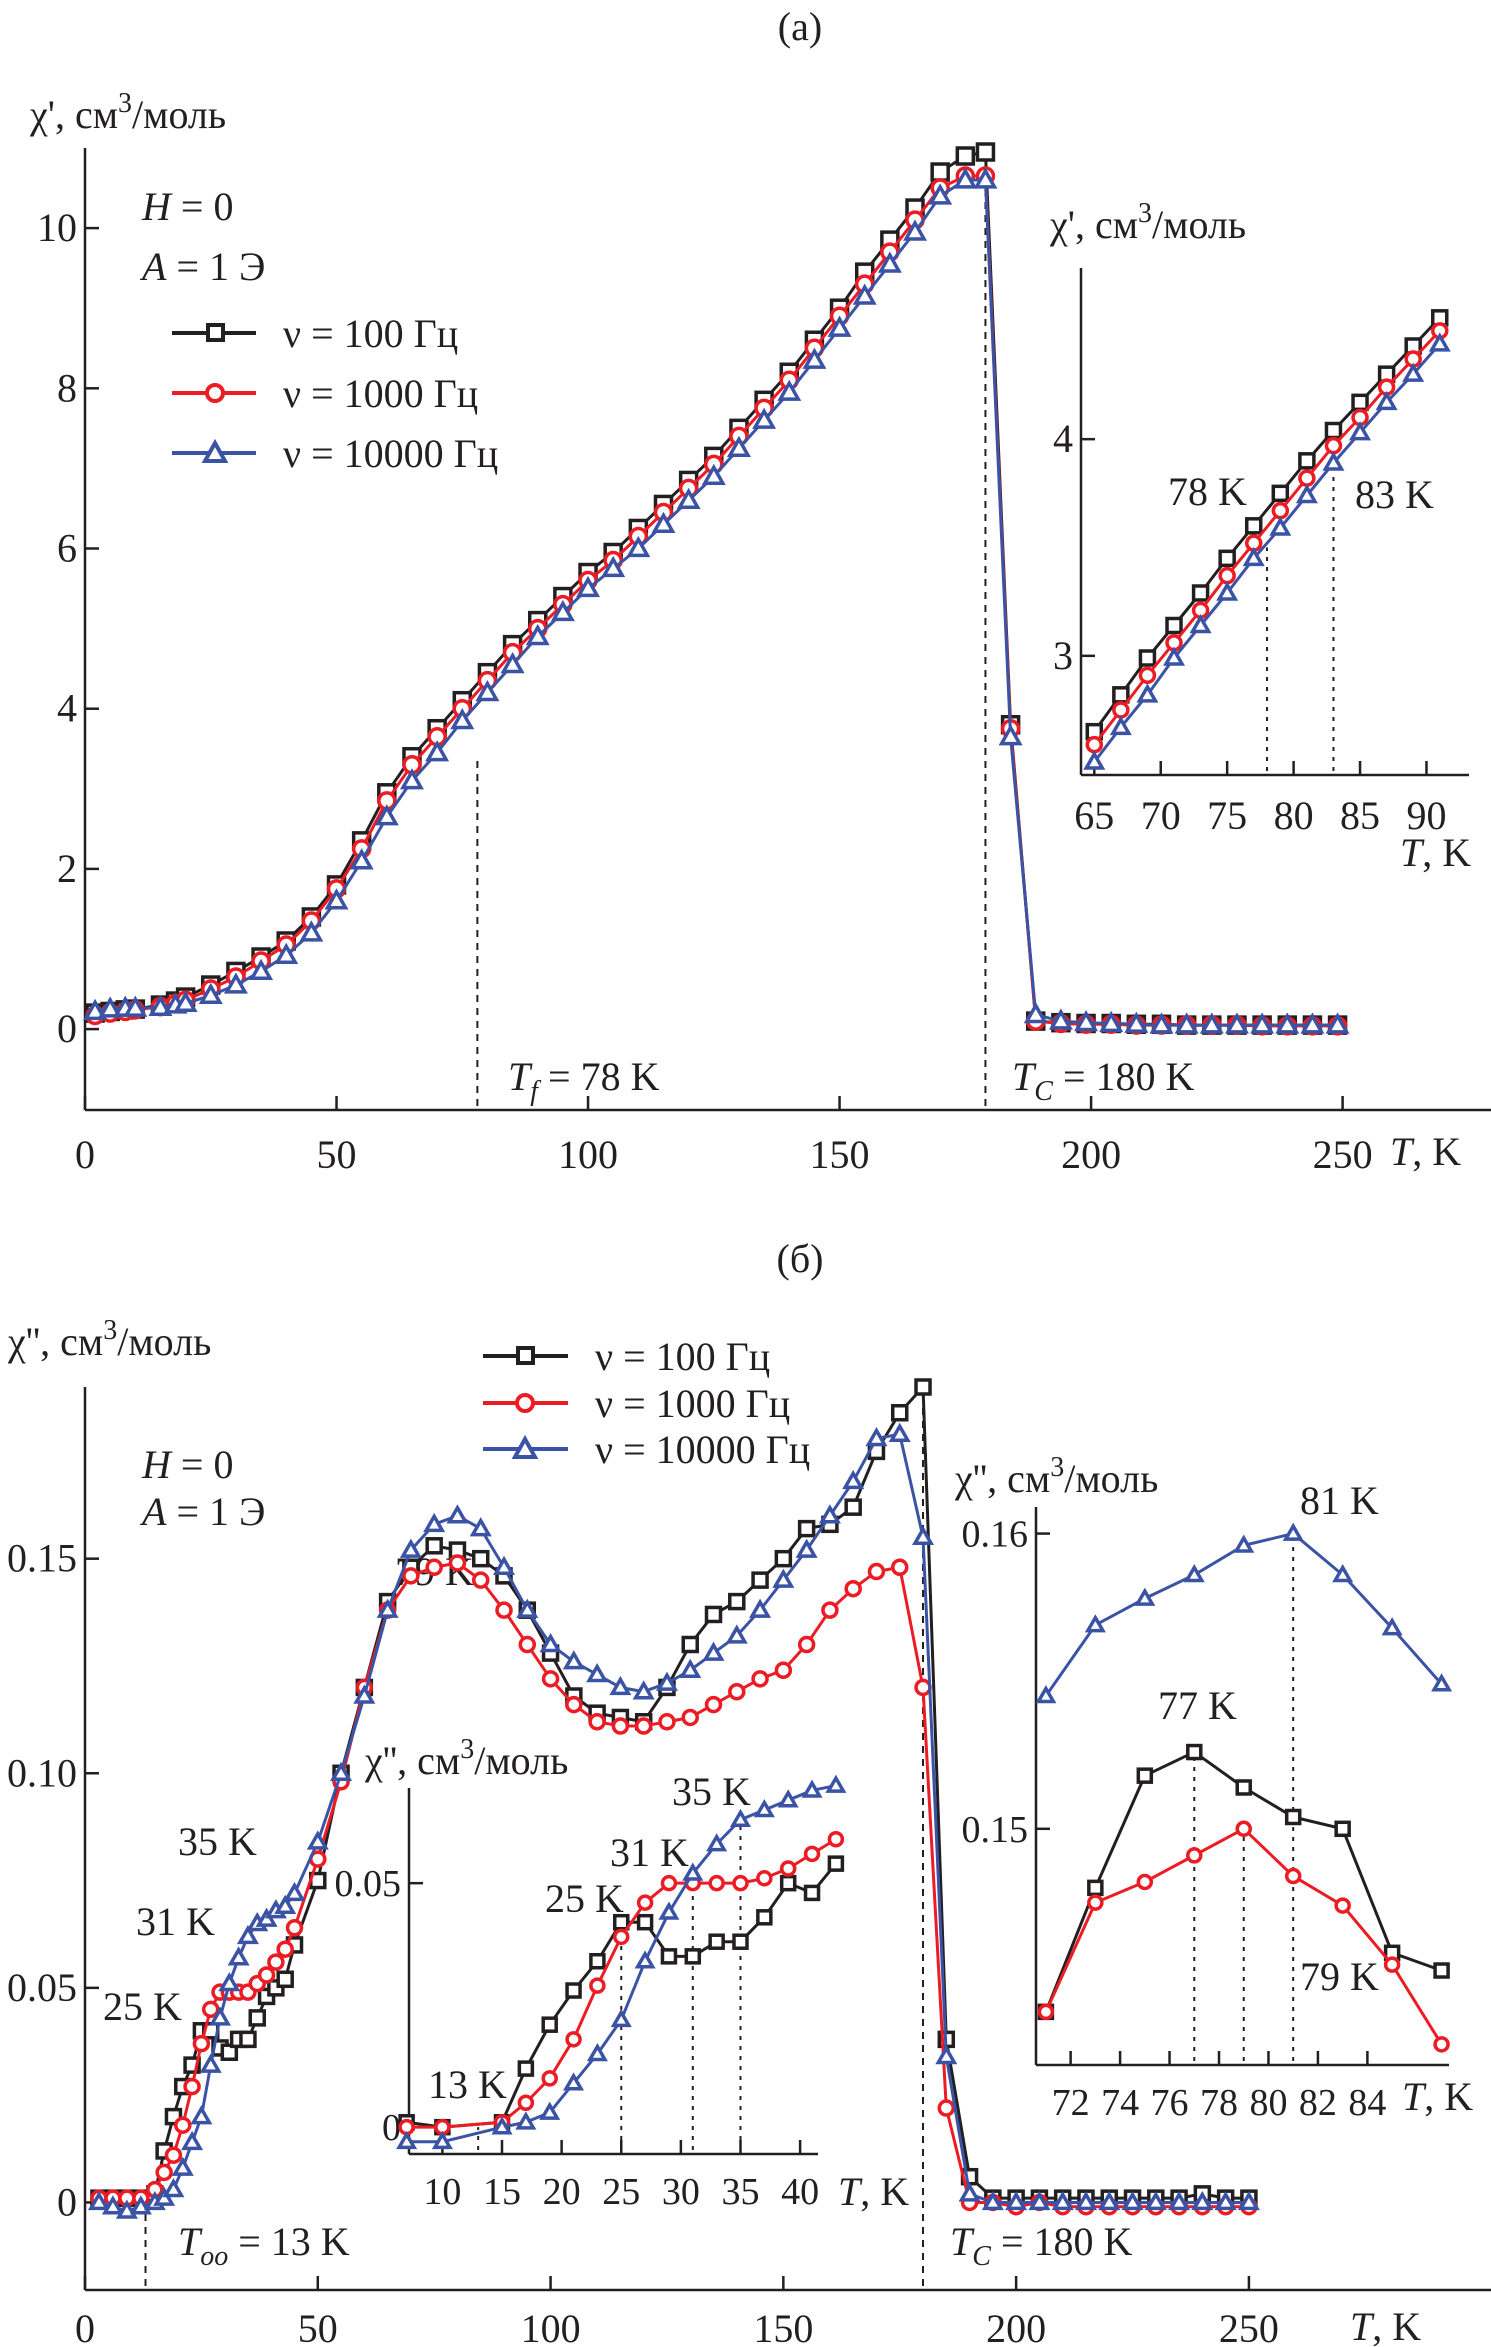 This screenshot has width=1491, height=2347. I want to click on a-inset-x-unit: T, K, so click(1435, 852).